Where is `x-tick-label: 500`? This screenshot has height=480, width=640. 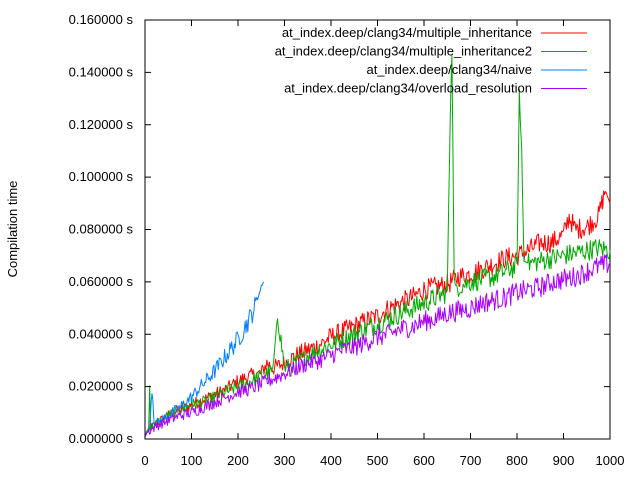 x-tick-label: 500 is located at coordinates (378, 460).